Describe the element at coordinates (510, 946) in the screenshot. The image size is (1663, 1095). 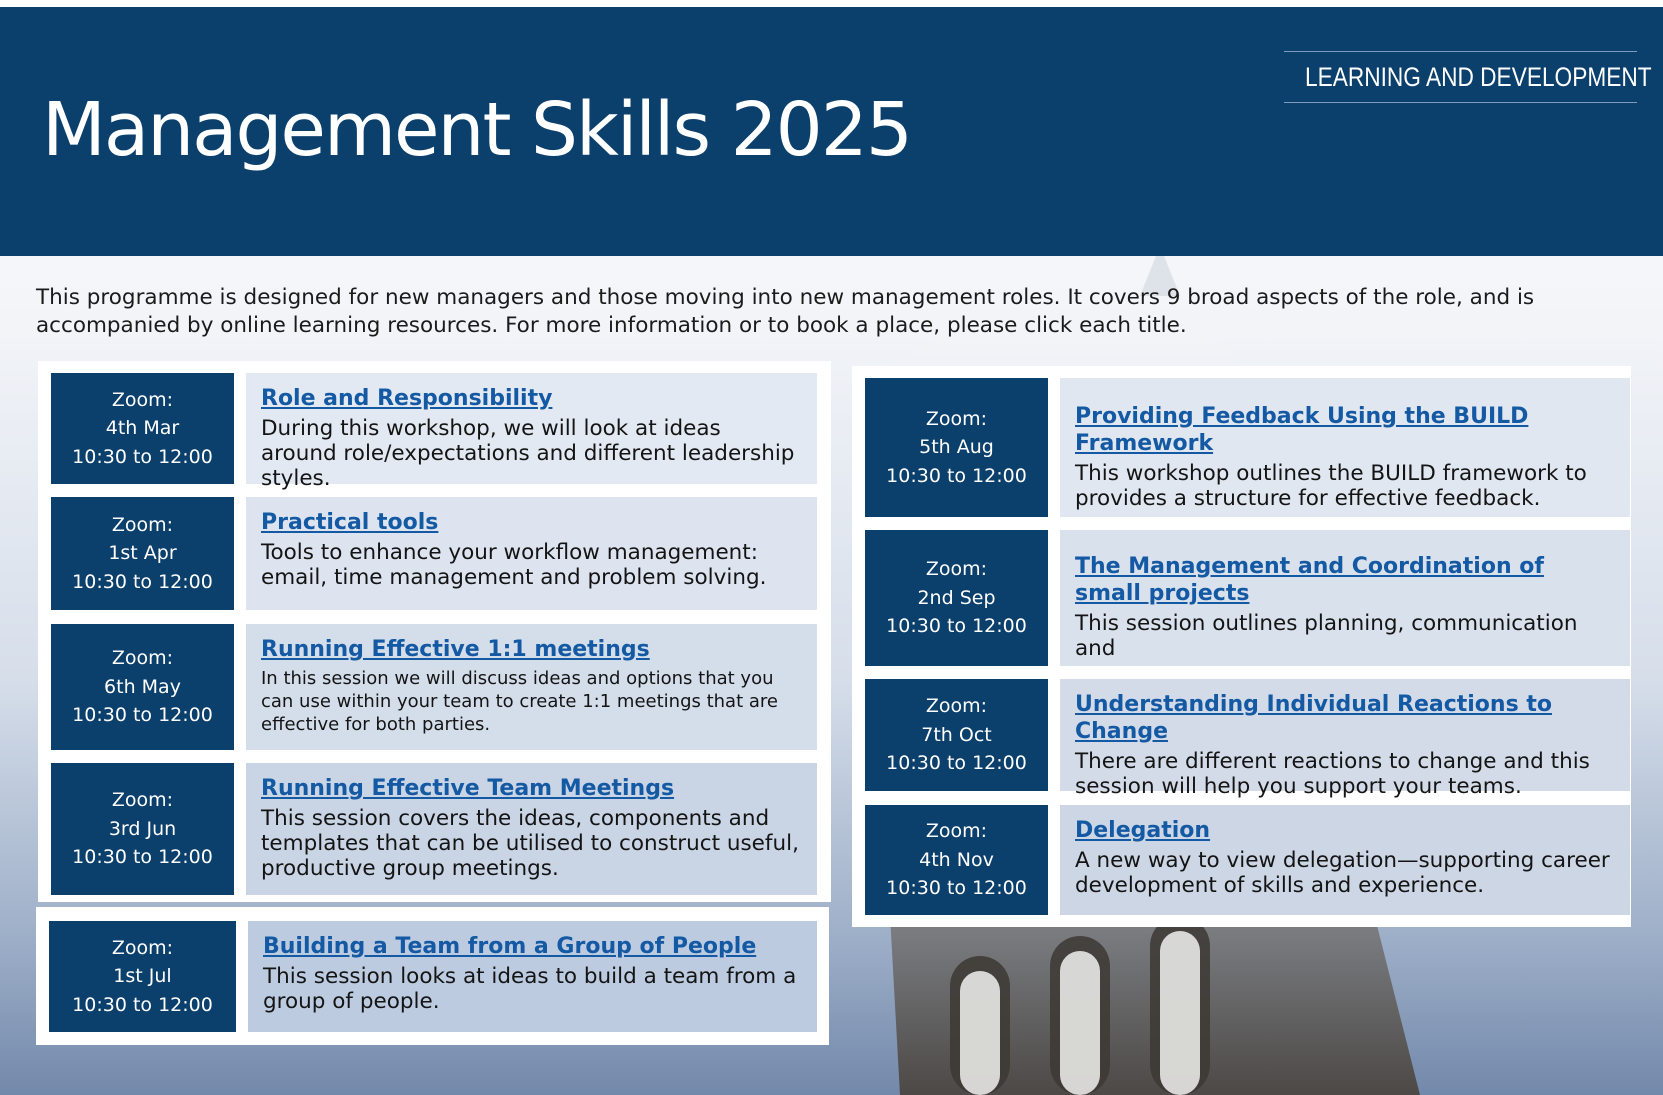
I see `session-title-link: Building a Team from a Group of People` at that location.